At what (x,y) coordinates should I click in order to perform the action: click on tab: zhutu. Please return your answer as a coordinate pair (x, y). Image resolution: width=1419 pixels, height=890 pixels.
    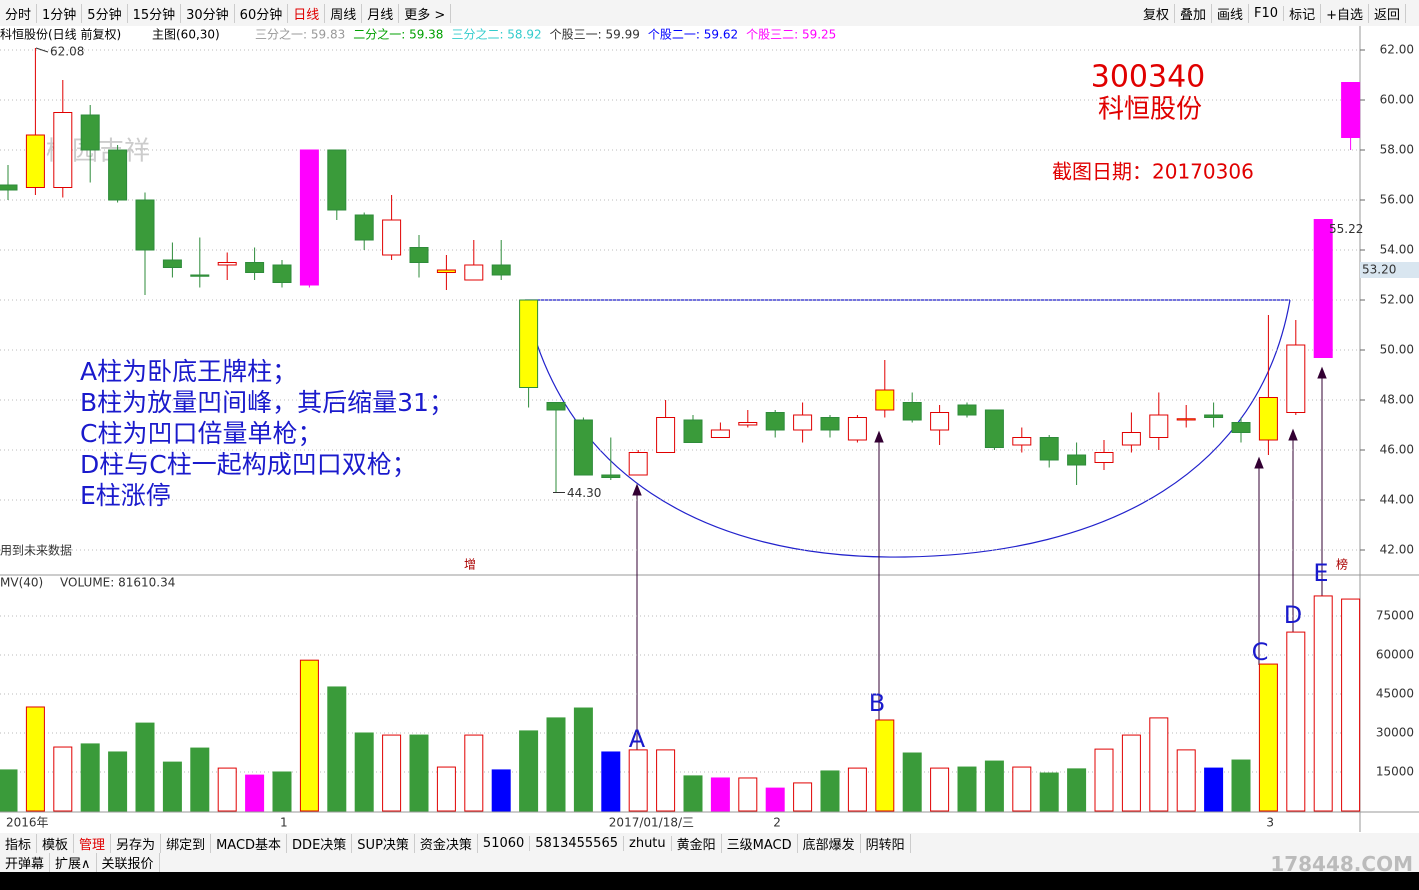
    Looking at the image, I should click on (648, 843).